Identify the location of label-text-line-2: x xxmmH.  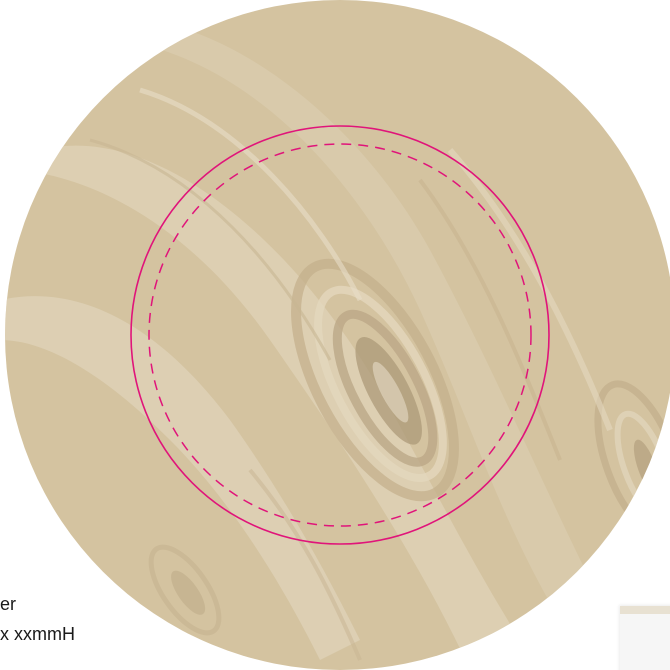
(37, 634).